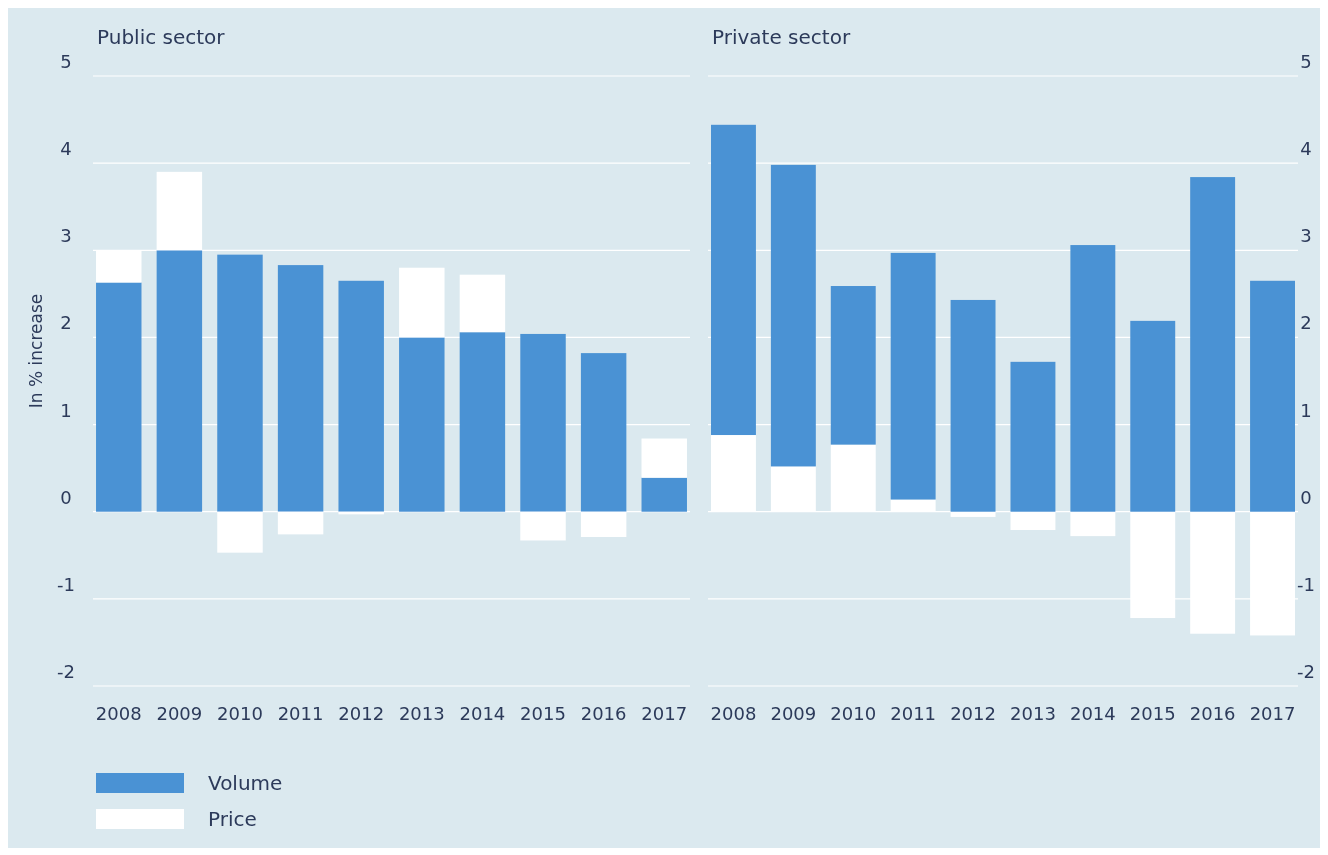  Describe the element at coordinates (232, 819) in the screenshot. I see `legend-label: Price` at that location.